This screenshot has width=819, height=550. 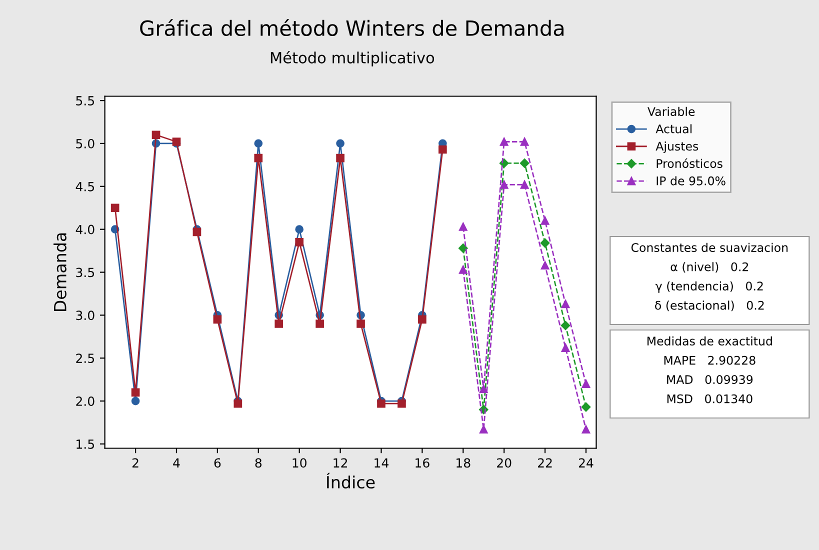 I want to click on x-axis-title: Índice, so click(x=350, y=480).